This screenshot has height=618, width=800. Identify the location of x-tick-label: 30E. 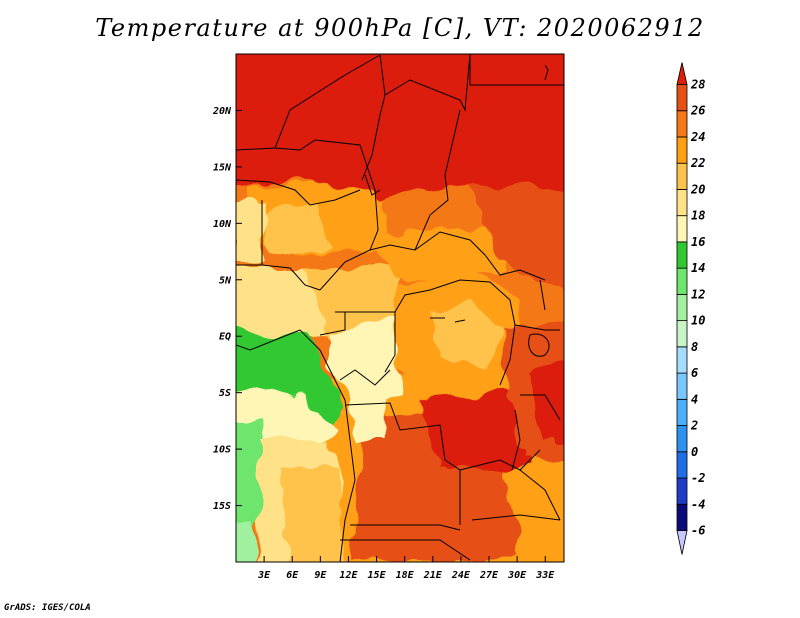
(517, 575).